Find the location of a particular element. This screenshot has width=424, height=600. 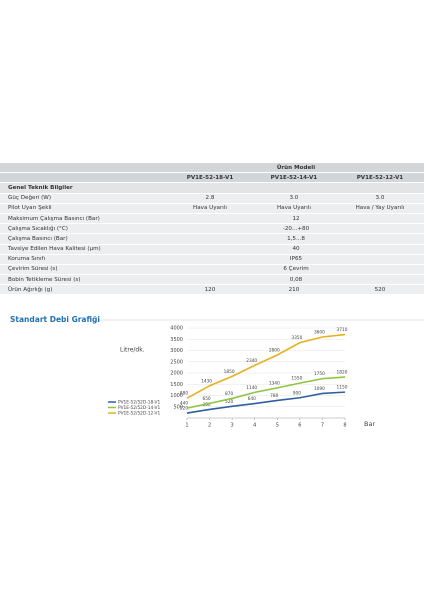

cell: IP65 is located at coordinates (296, 259).